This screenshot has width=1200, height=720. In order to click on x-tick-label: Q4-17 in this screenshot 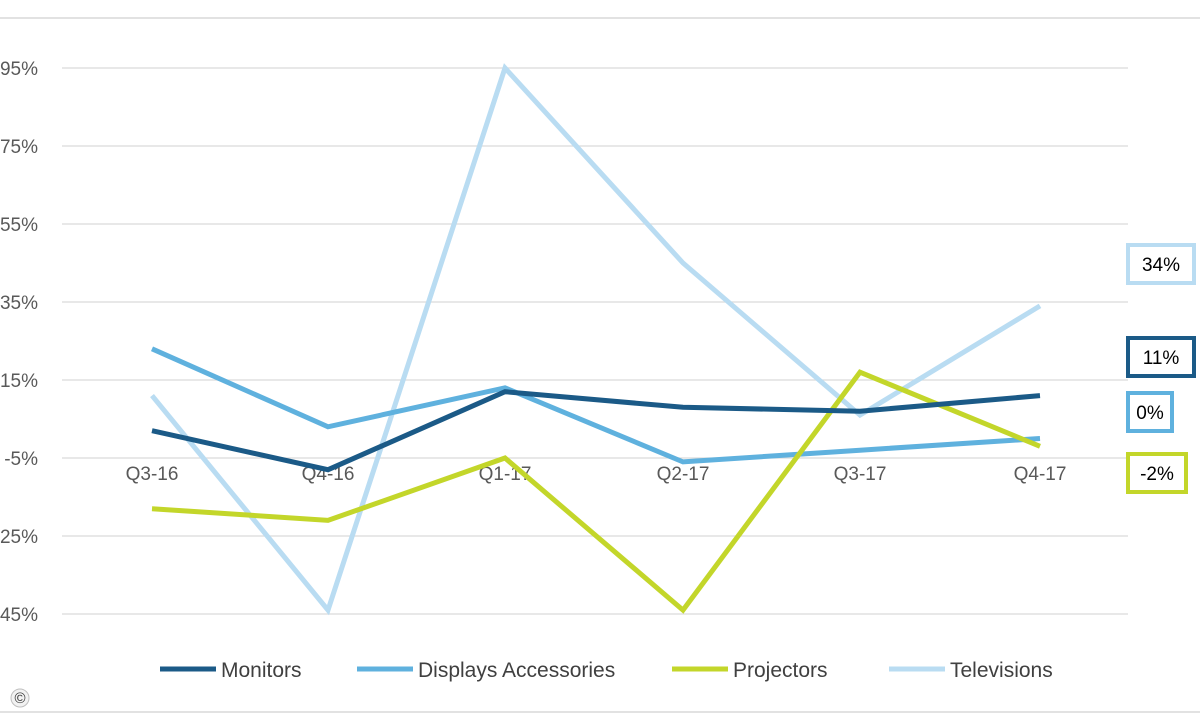, I will do `click(1040, 474)`.